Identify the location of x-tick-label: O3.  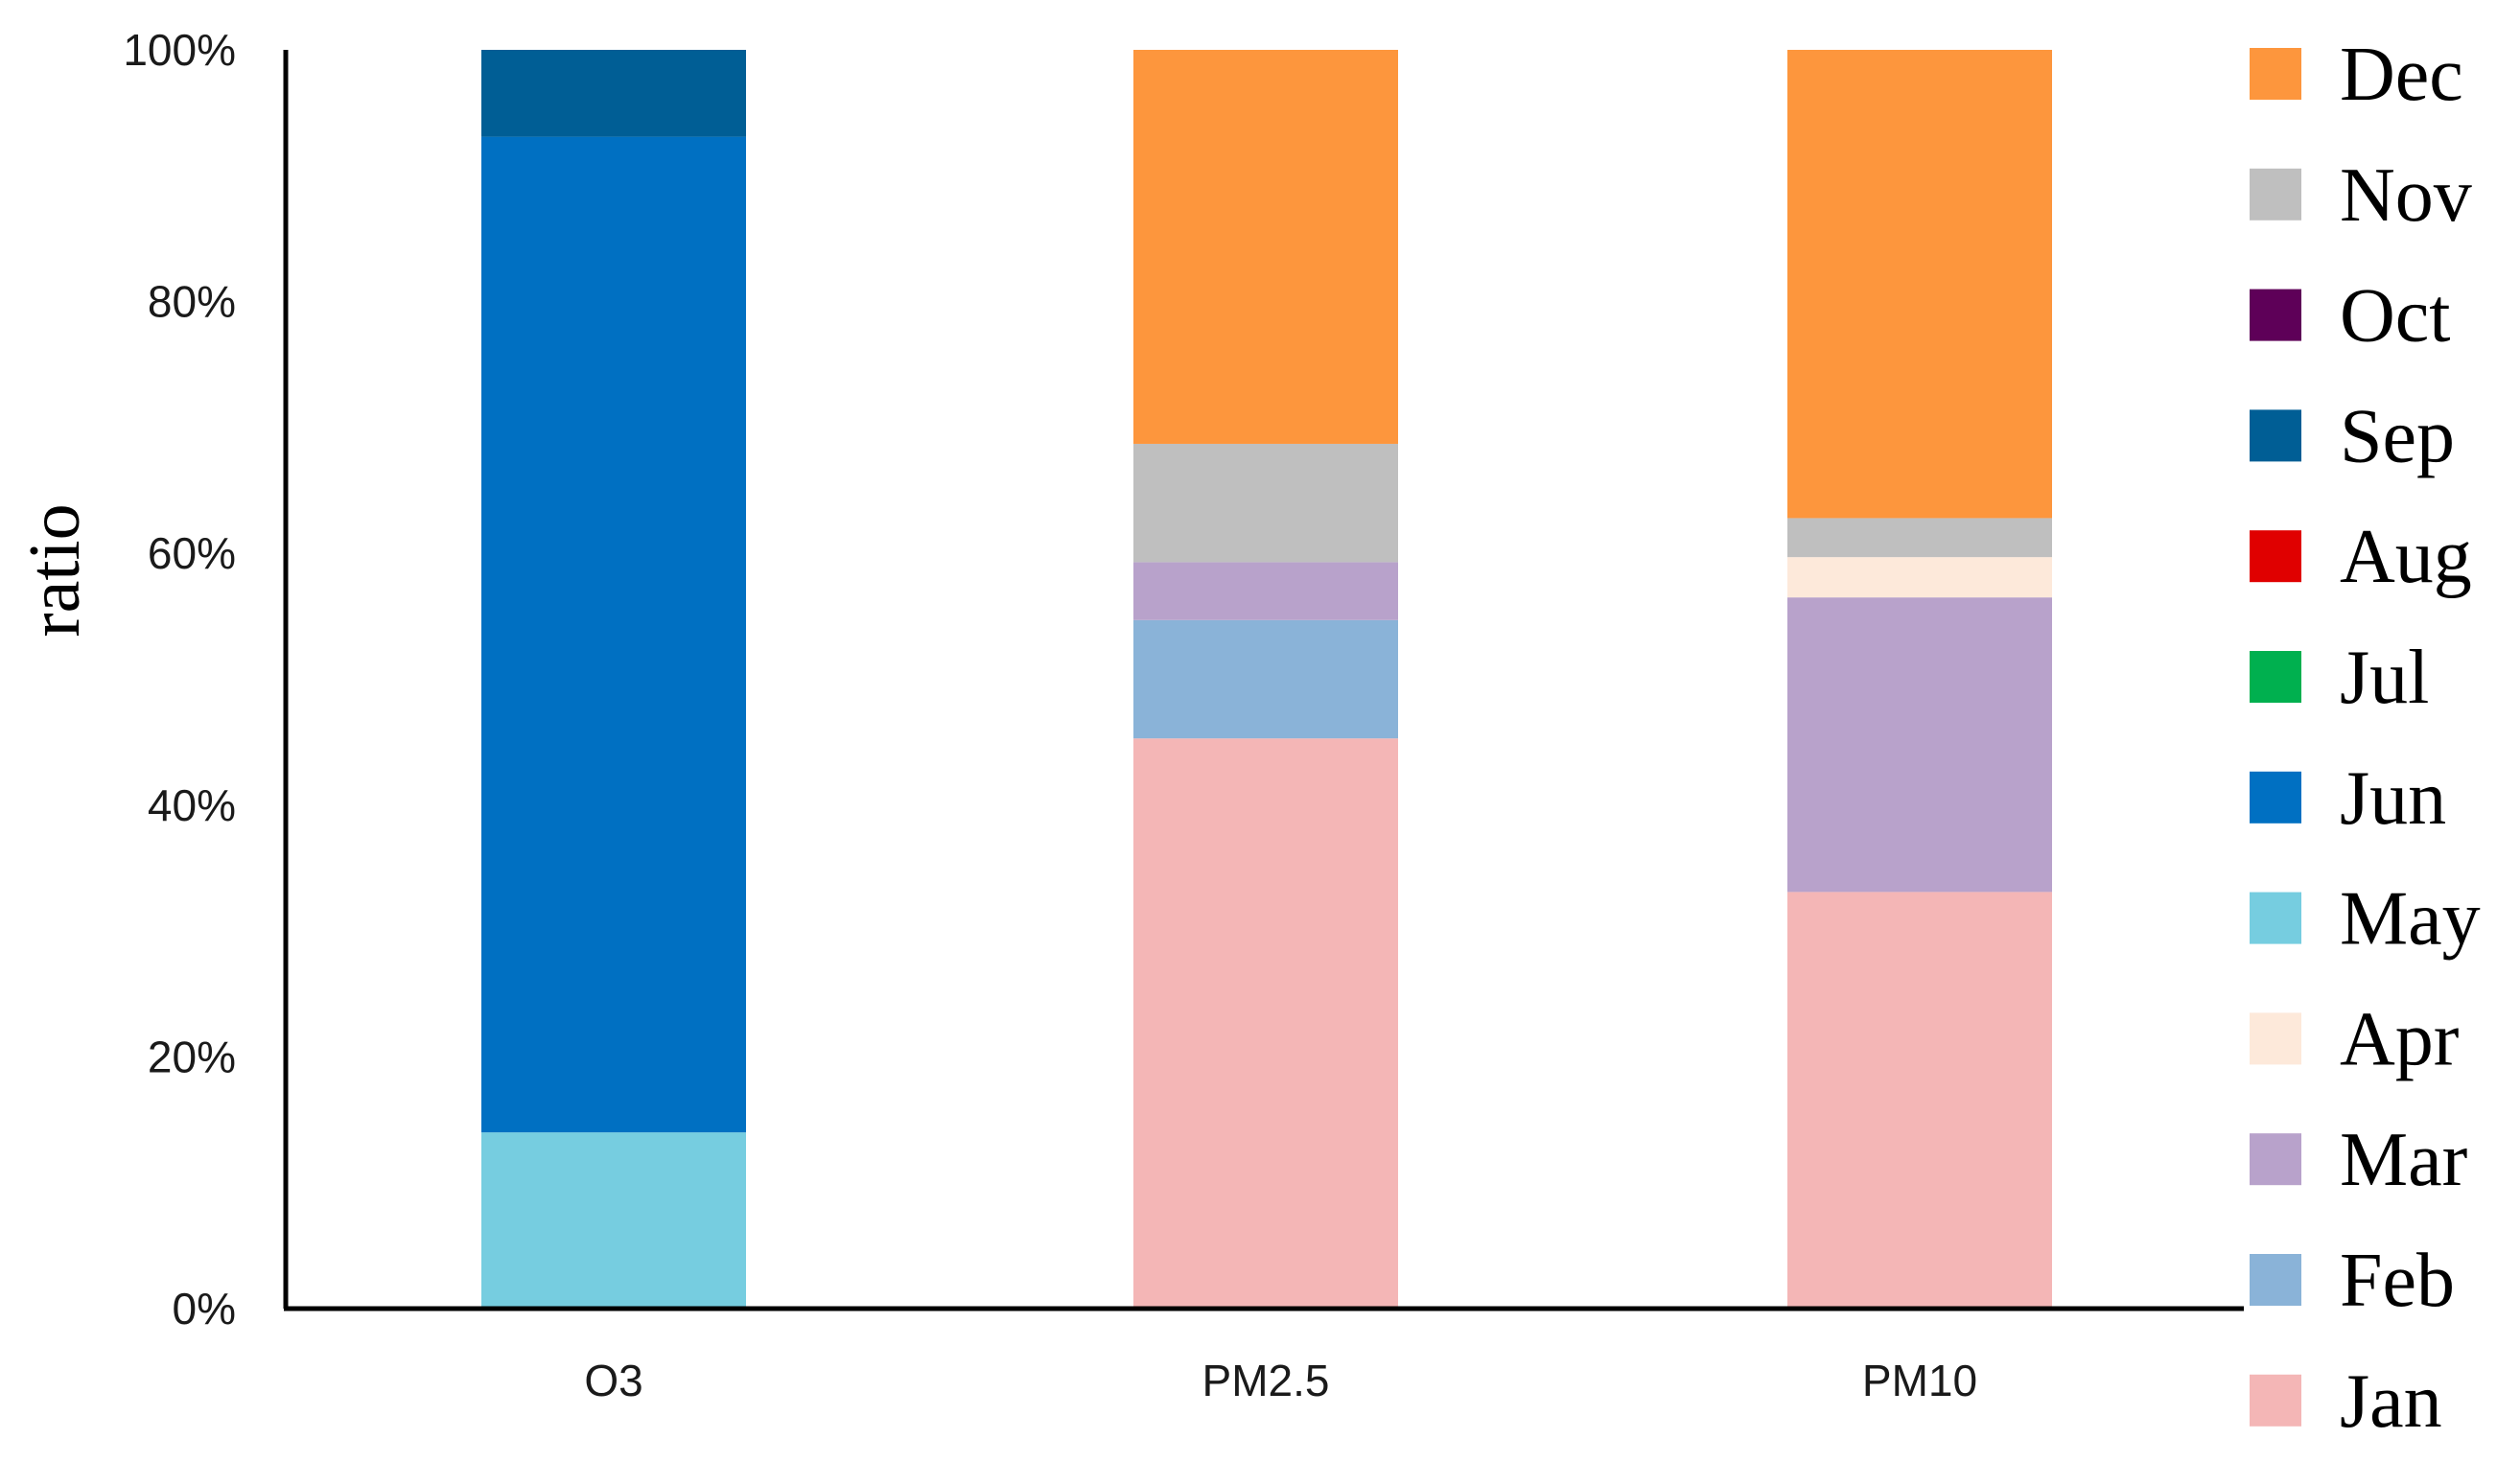
(613, 1380).